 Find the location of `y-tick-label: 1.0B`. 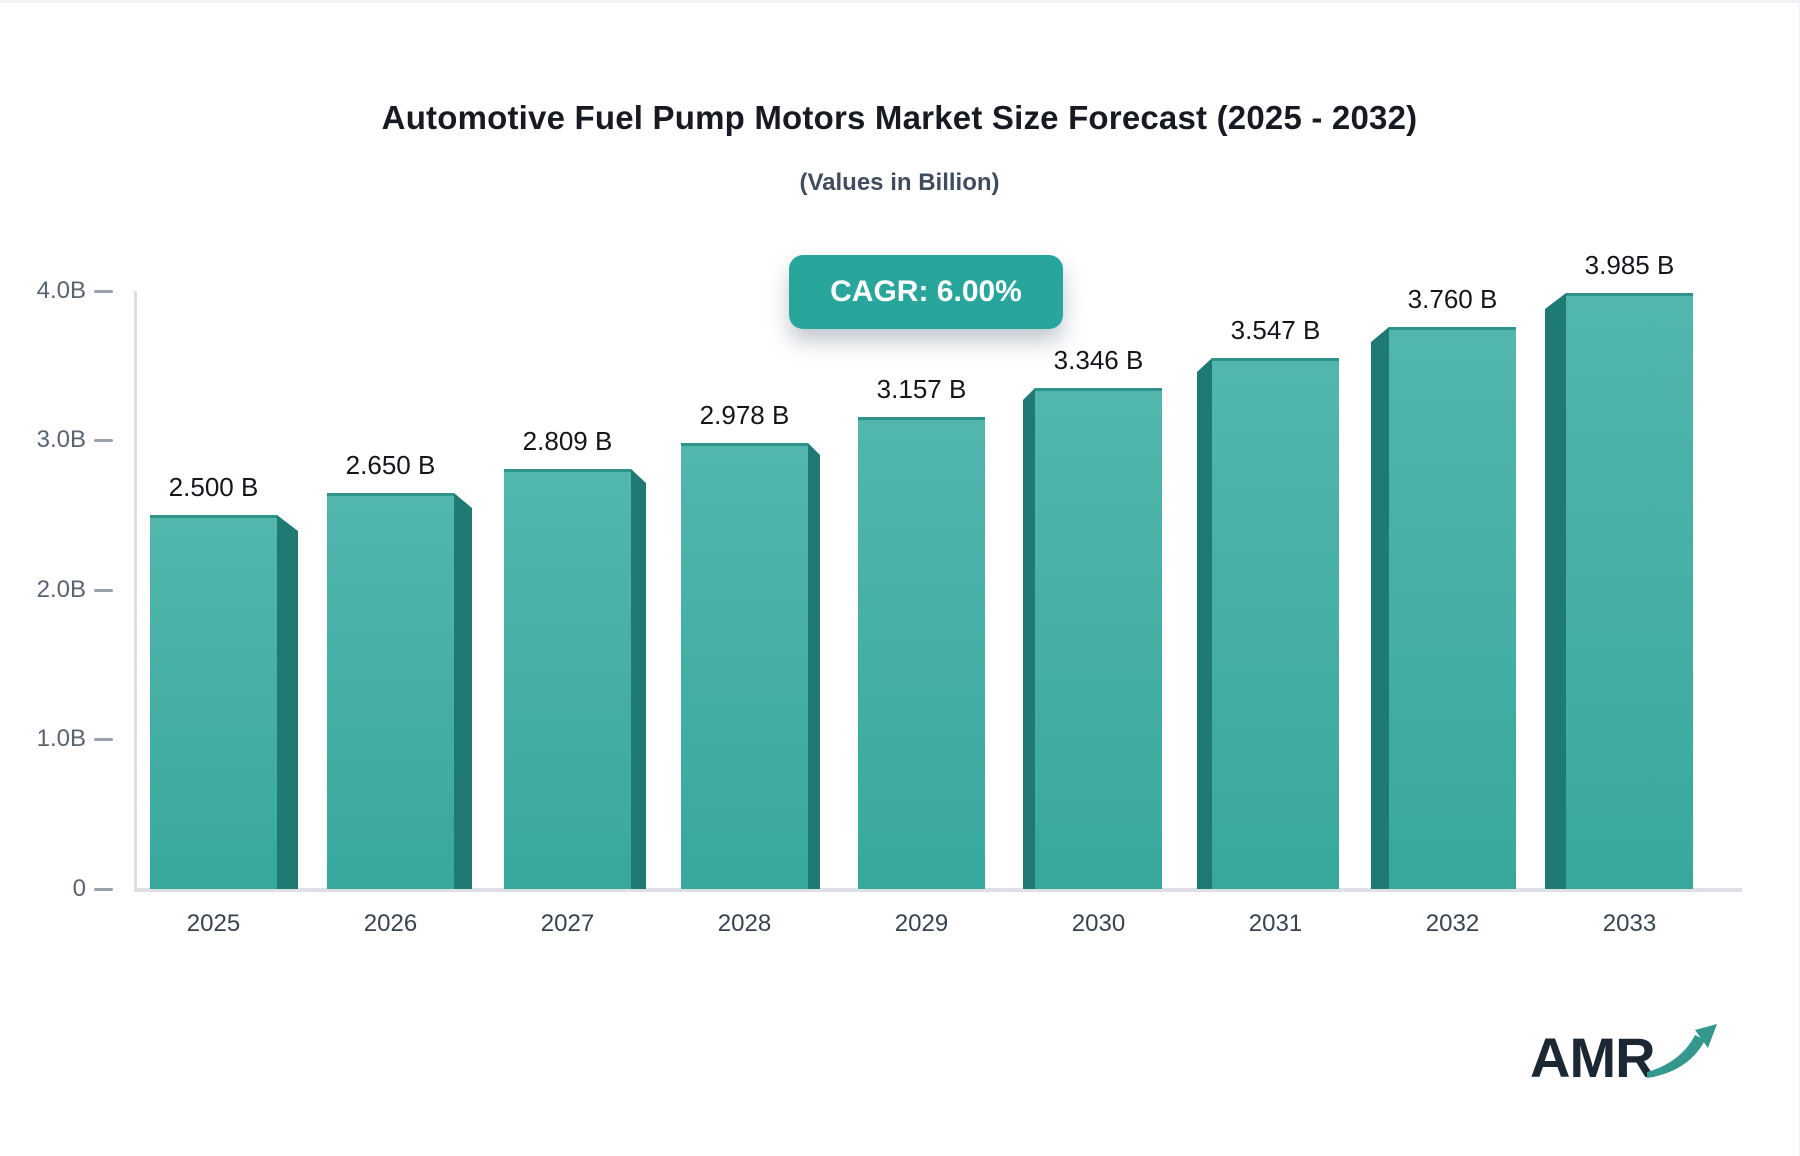

y-tick-label: 1.0B is located at coordinates (61, 738).